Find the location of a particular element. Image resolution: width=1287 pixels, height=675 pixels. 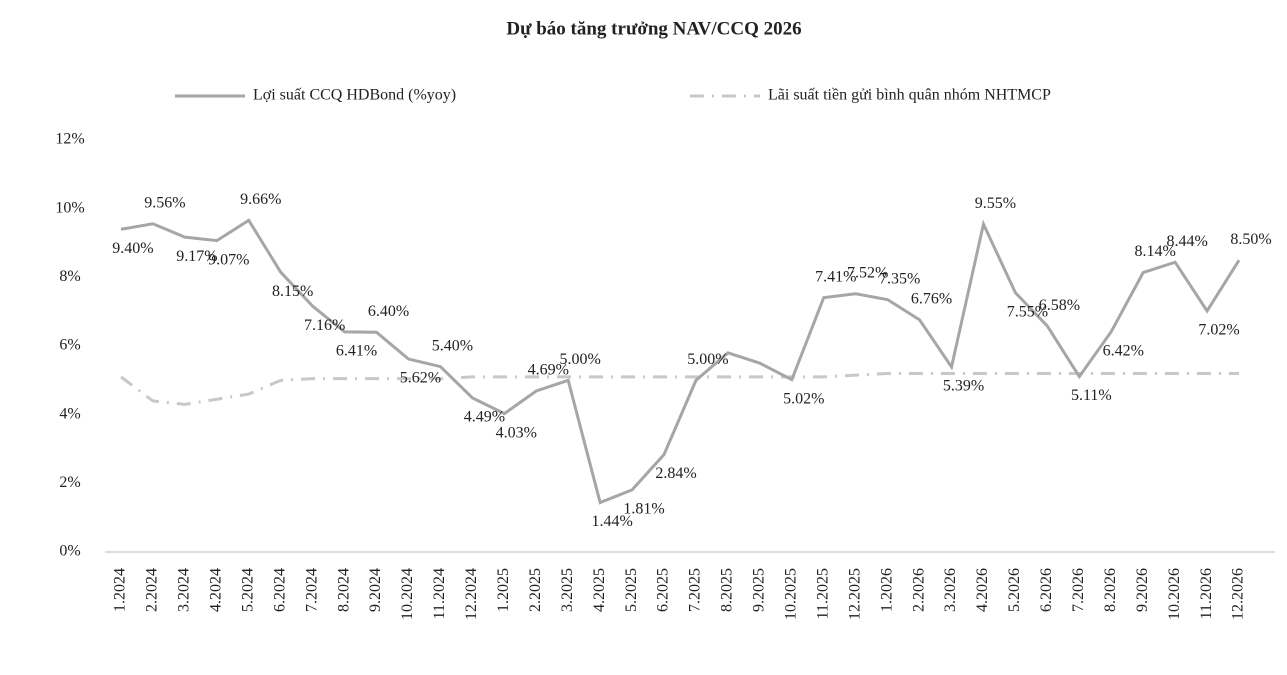

legend-label: Lợi suất CCQ HDBond (%yoy) is located at coordinates (354, 95).